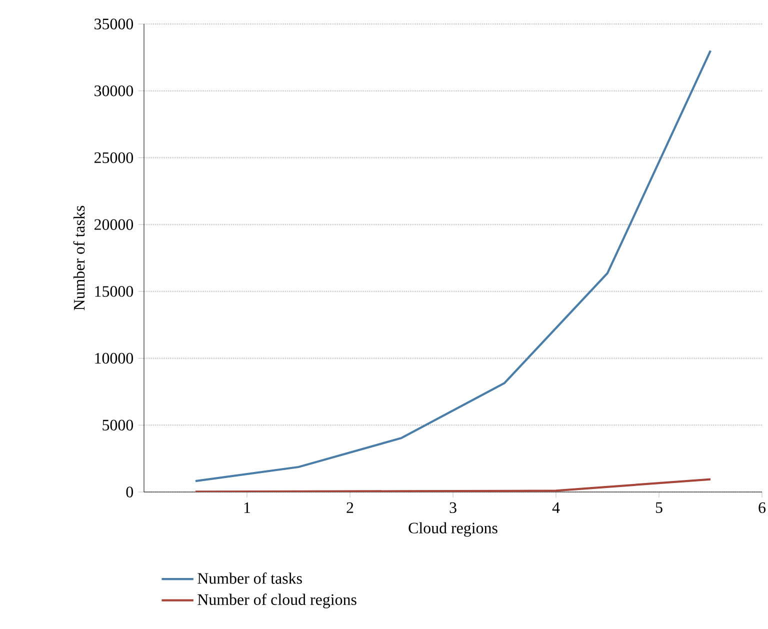  I want to click on y-tick-label: 15000, so click(114, 291).